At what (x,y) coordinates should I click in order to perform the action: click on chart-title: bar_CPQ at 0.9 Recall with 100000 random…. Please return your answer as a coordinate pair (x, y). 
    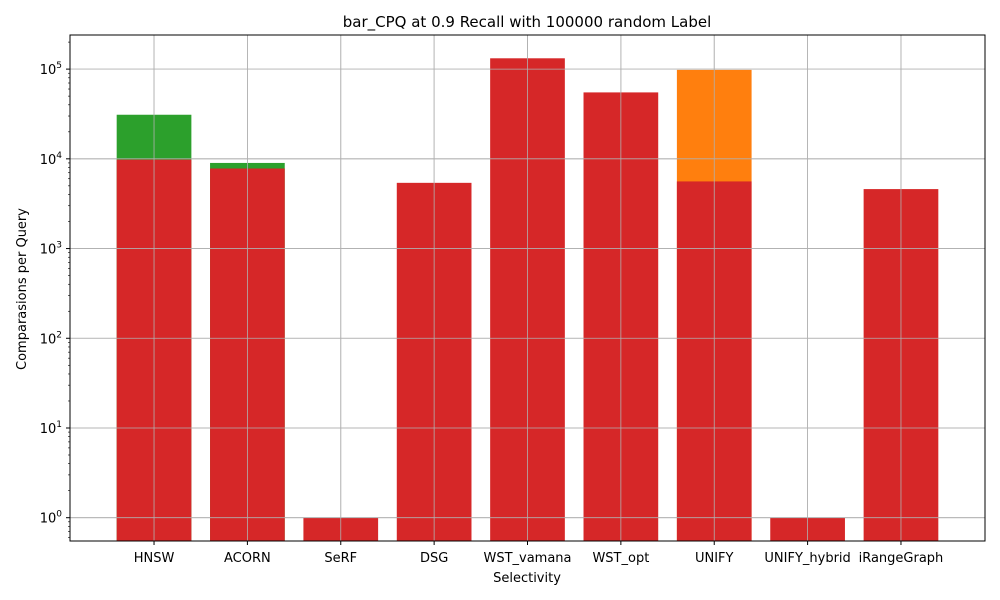
    Looking at the image, I should click on (527, 22).